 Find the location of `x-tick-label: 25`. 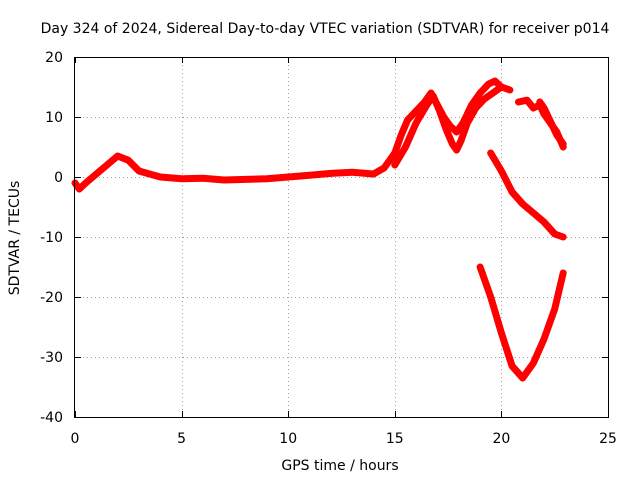

x-tick-label: 25 is located at coordinates (608, 439).